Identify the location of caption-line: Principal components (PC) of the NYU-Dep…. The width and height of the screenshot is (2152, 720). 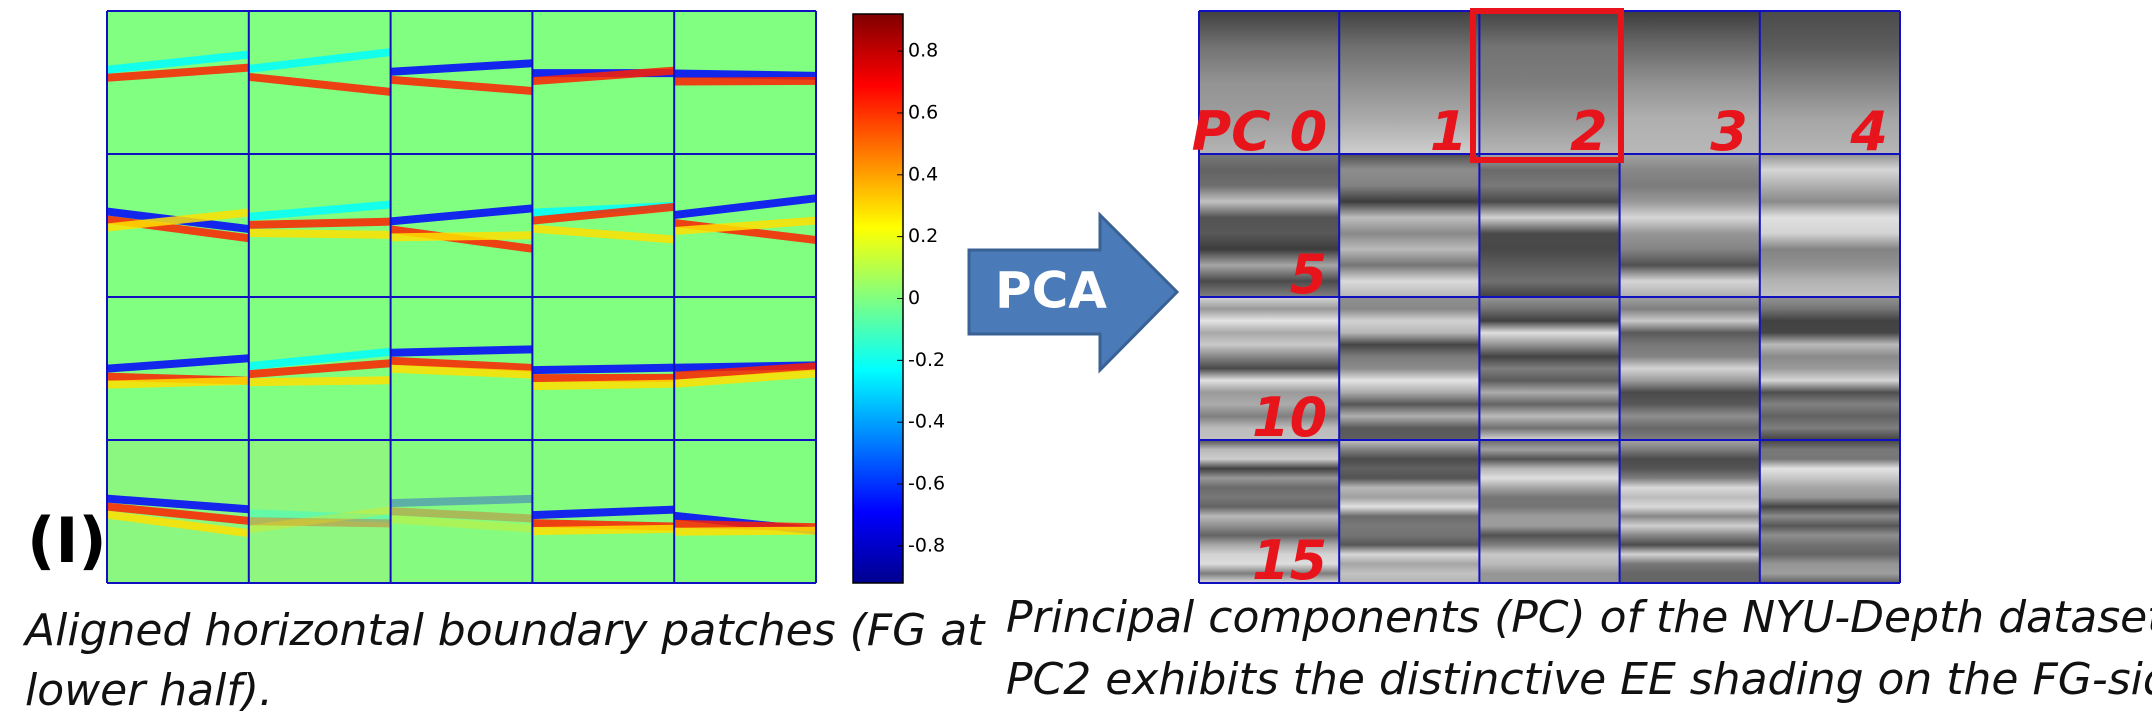
(1579, 617).